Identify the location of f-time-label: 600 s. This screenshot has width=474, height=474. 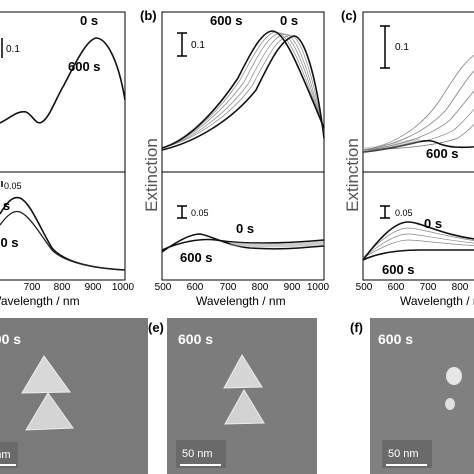
(395, 339).